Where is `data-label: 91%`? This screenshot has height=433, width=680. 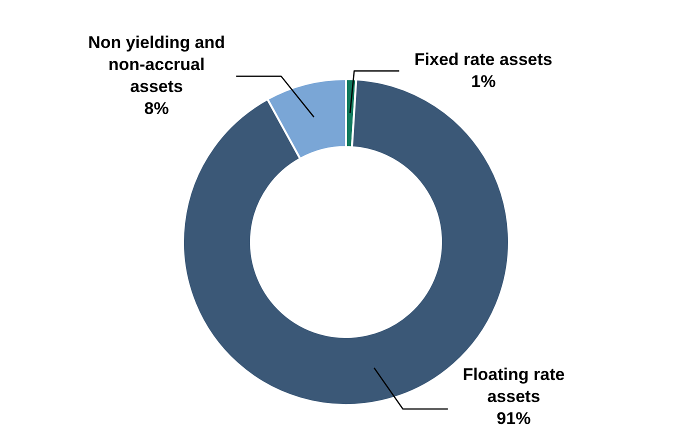 data-label: 91% is located at coordinates (513, 418).